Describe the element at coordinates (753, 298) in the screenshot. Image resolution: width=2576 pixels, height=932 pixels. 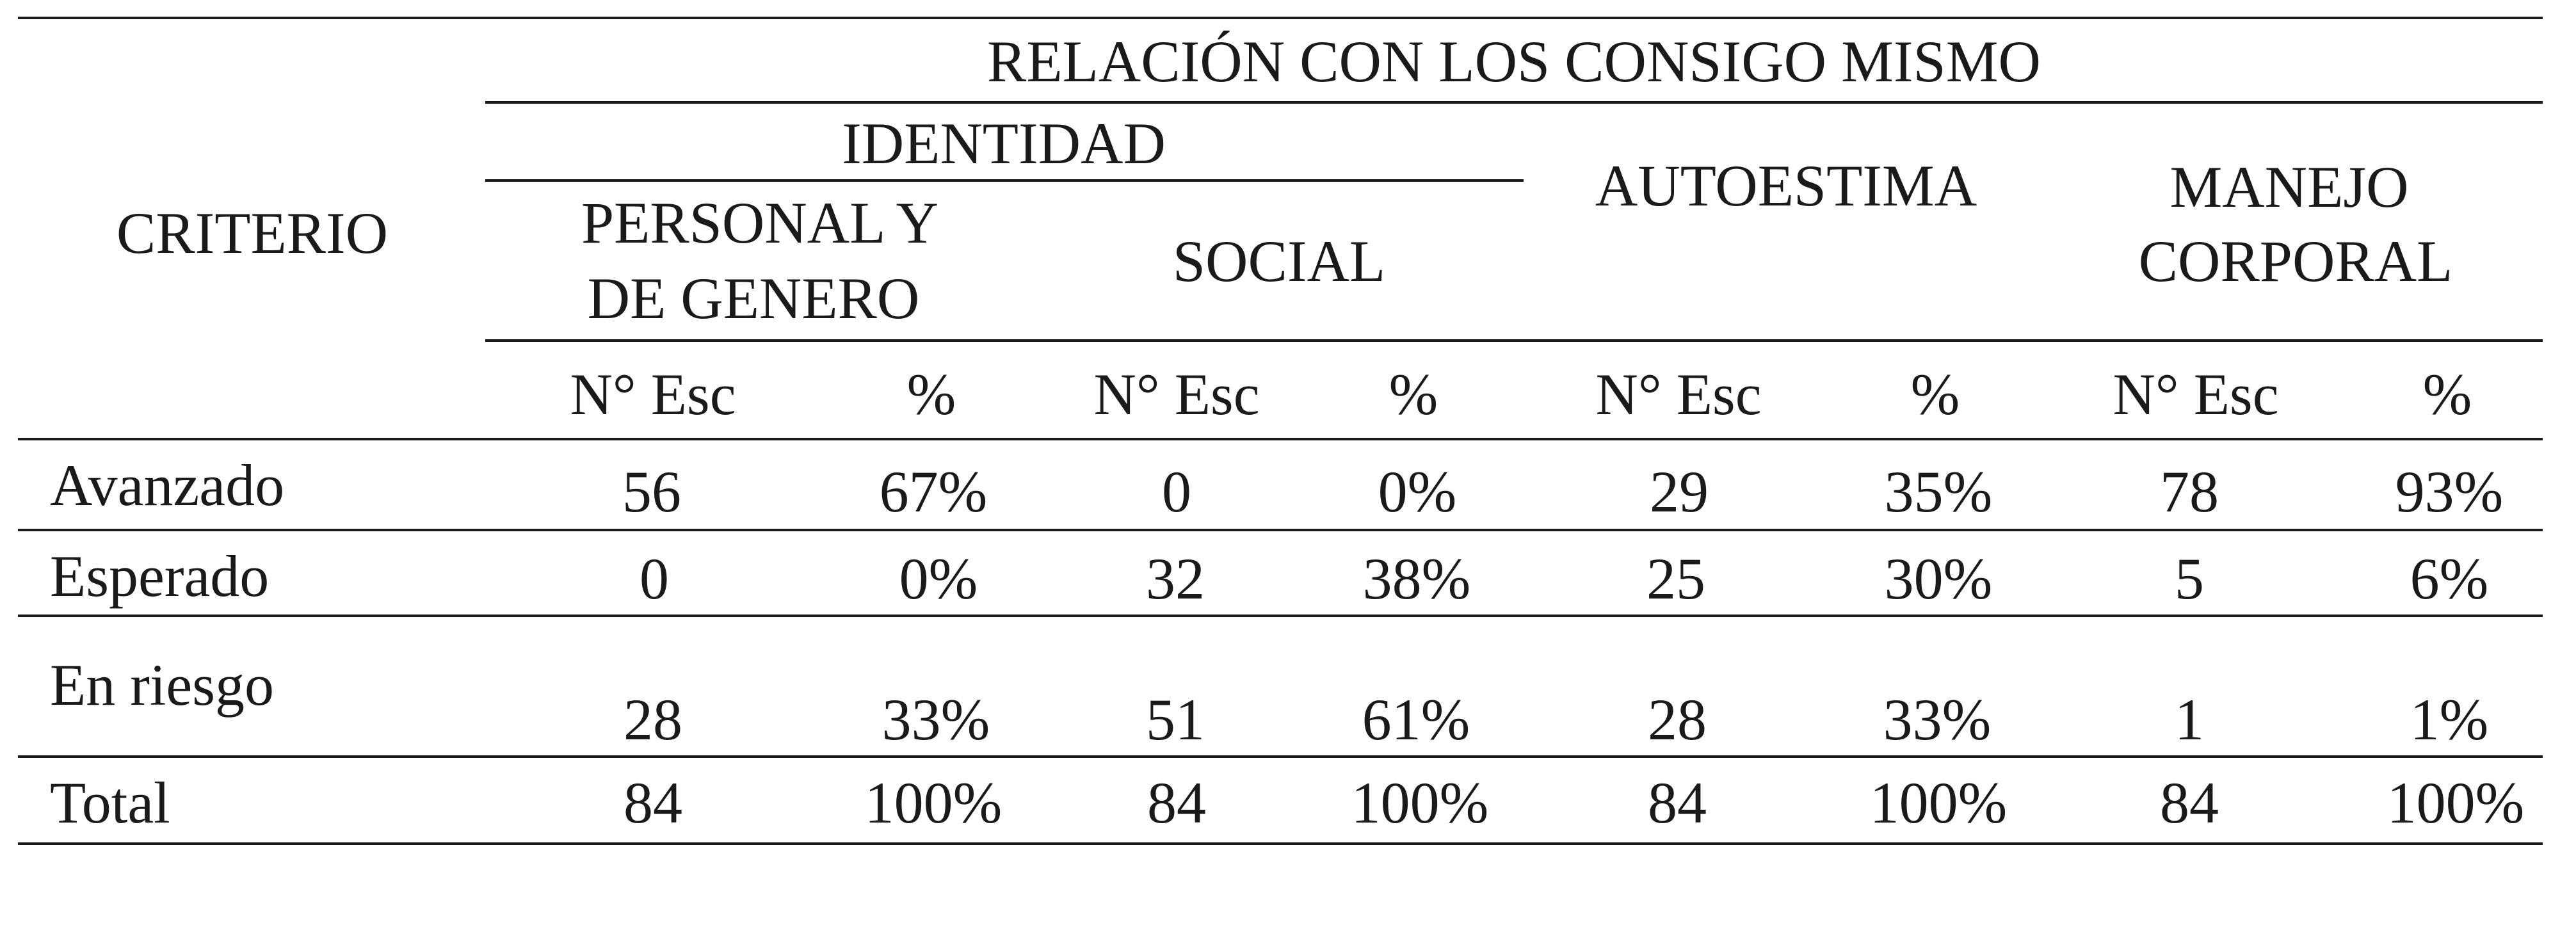
I see `personal-header-line2: DE GENERO` at that location.